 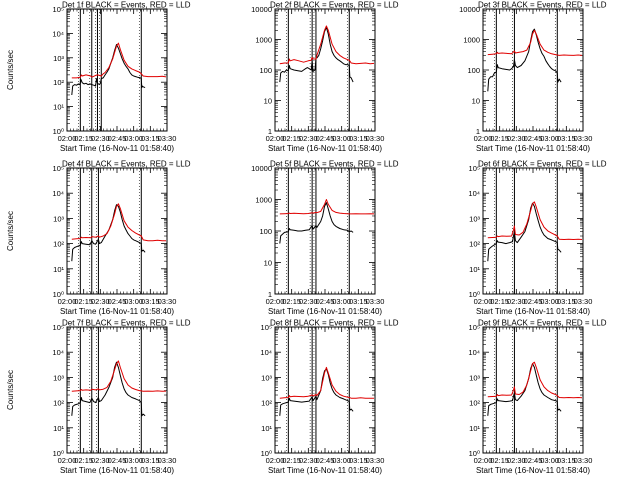 I want to click on y-tick-label: 1000, so click(x=263, y=200).